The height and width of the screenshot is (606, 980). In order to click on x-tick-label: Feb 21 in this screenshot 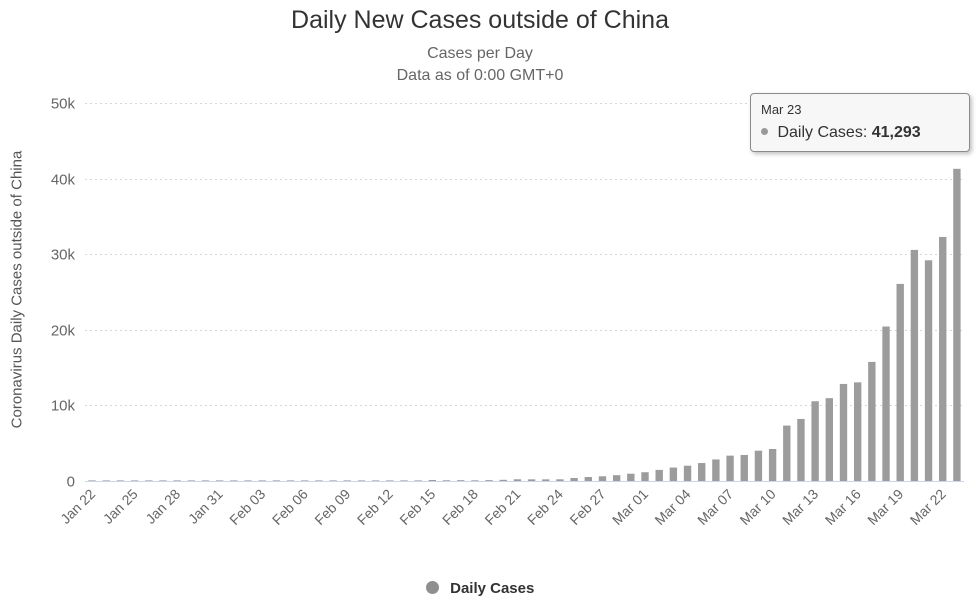, I will do `click(502, 507)`.